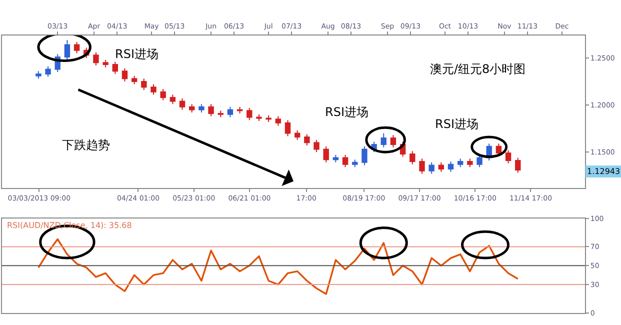 The image size is (621, 325). What do you see at coordinates (86, 145) in the screenshot?
I see `annotation: 下跌趋势` at bounding box center [86, 145].